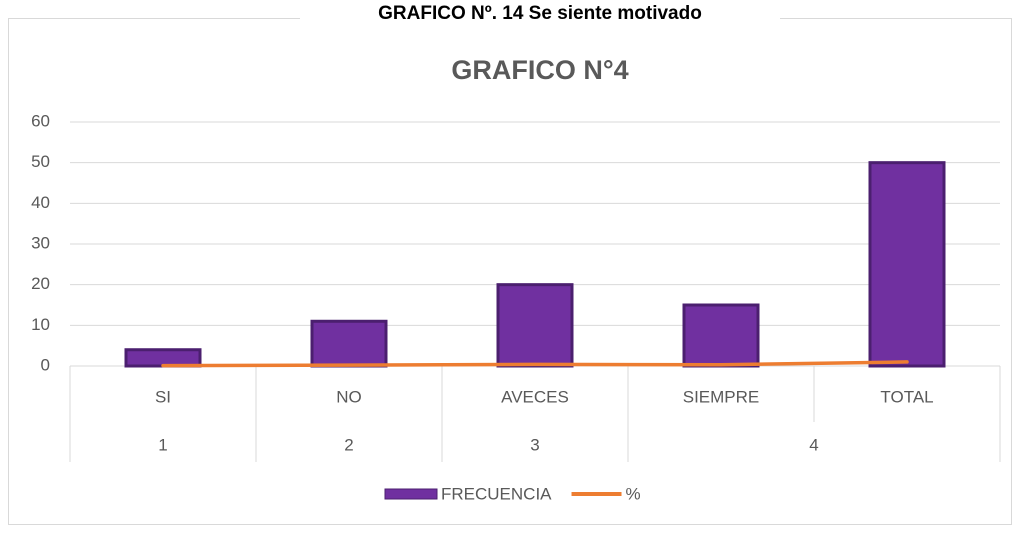 This screenshot has width=1020, height=534. I want to click on chart-title: GRAFICO N°4, so click(539, 70).